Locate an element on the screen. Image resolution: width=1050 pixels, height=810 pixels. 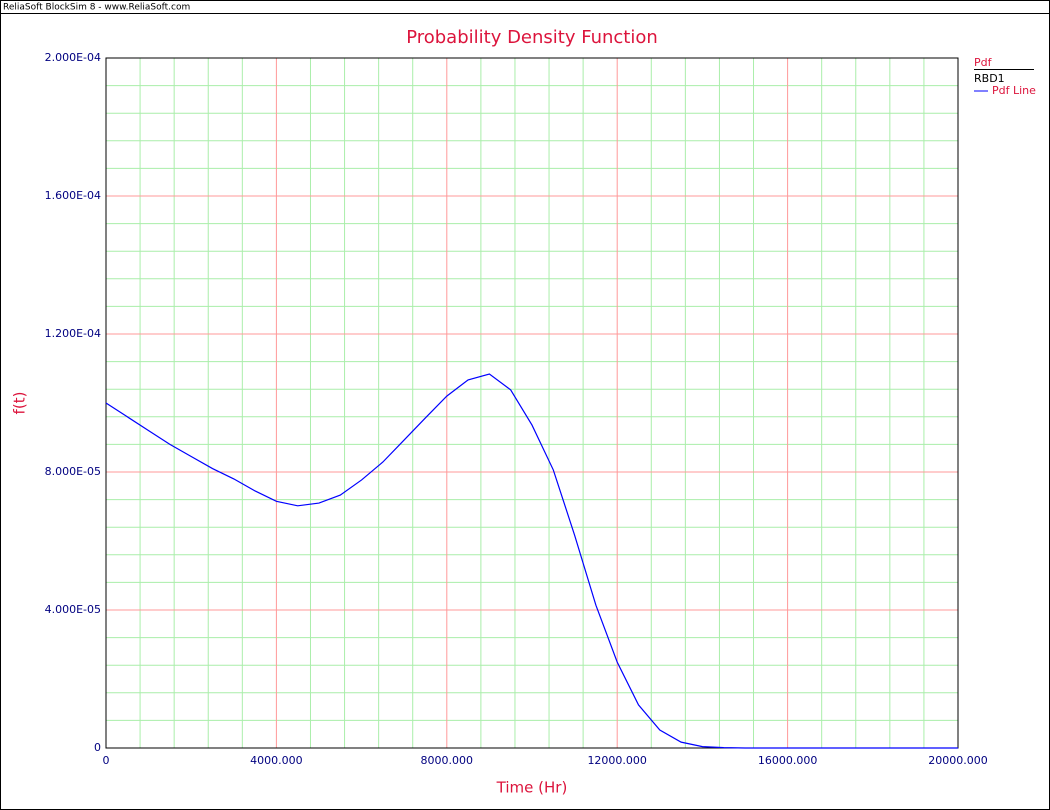
window-title: ReliaSoft BlockSim 8 - www.ReliaSoft.com is located at coordinates (96, 8).